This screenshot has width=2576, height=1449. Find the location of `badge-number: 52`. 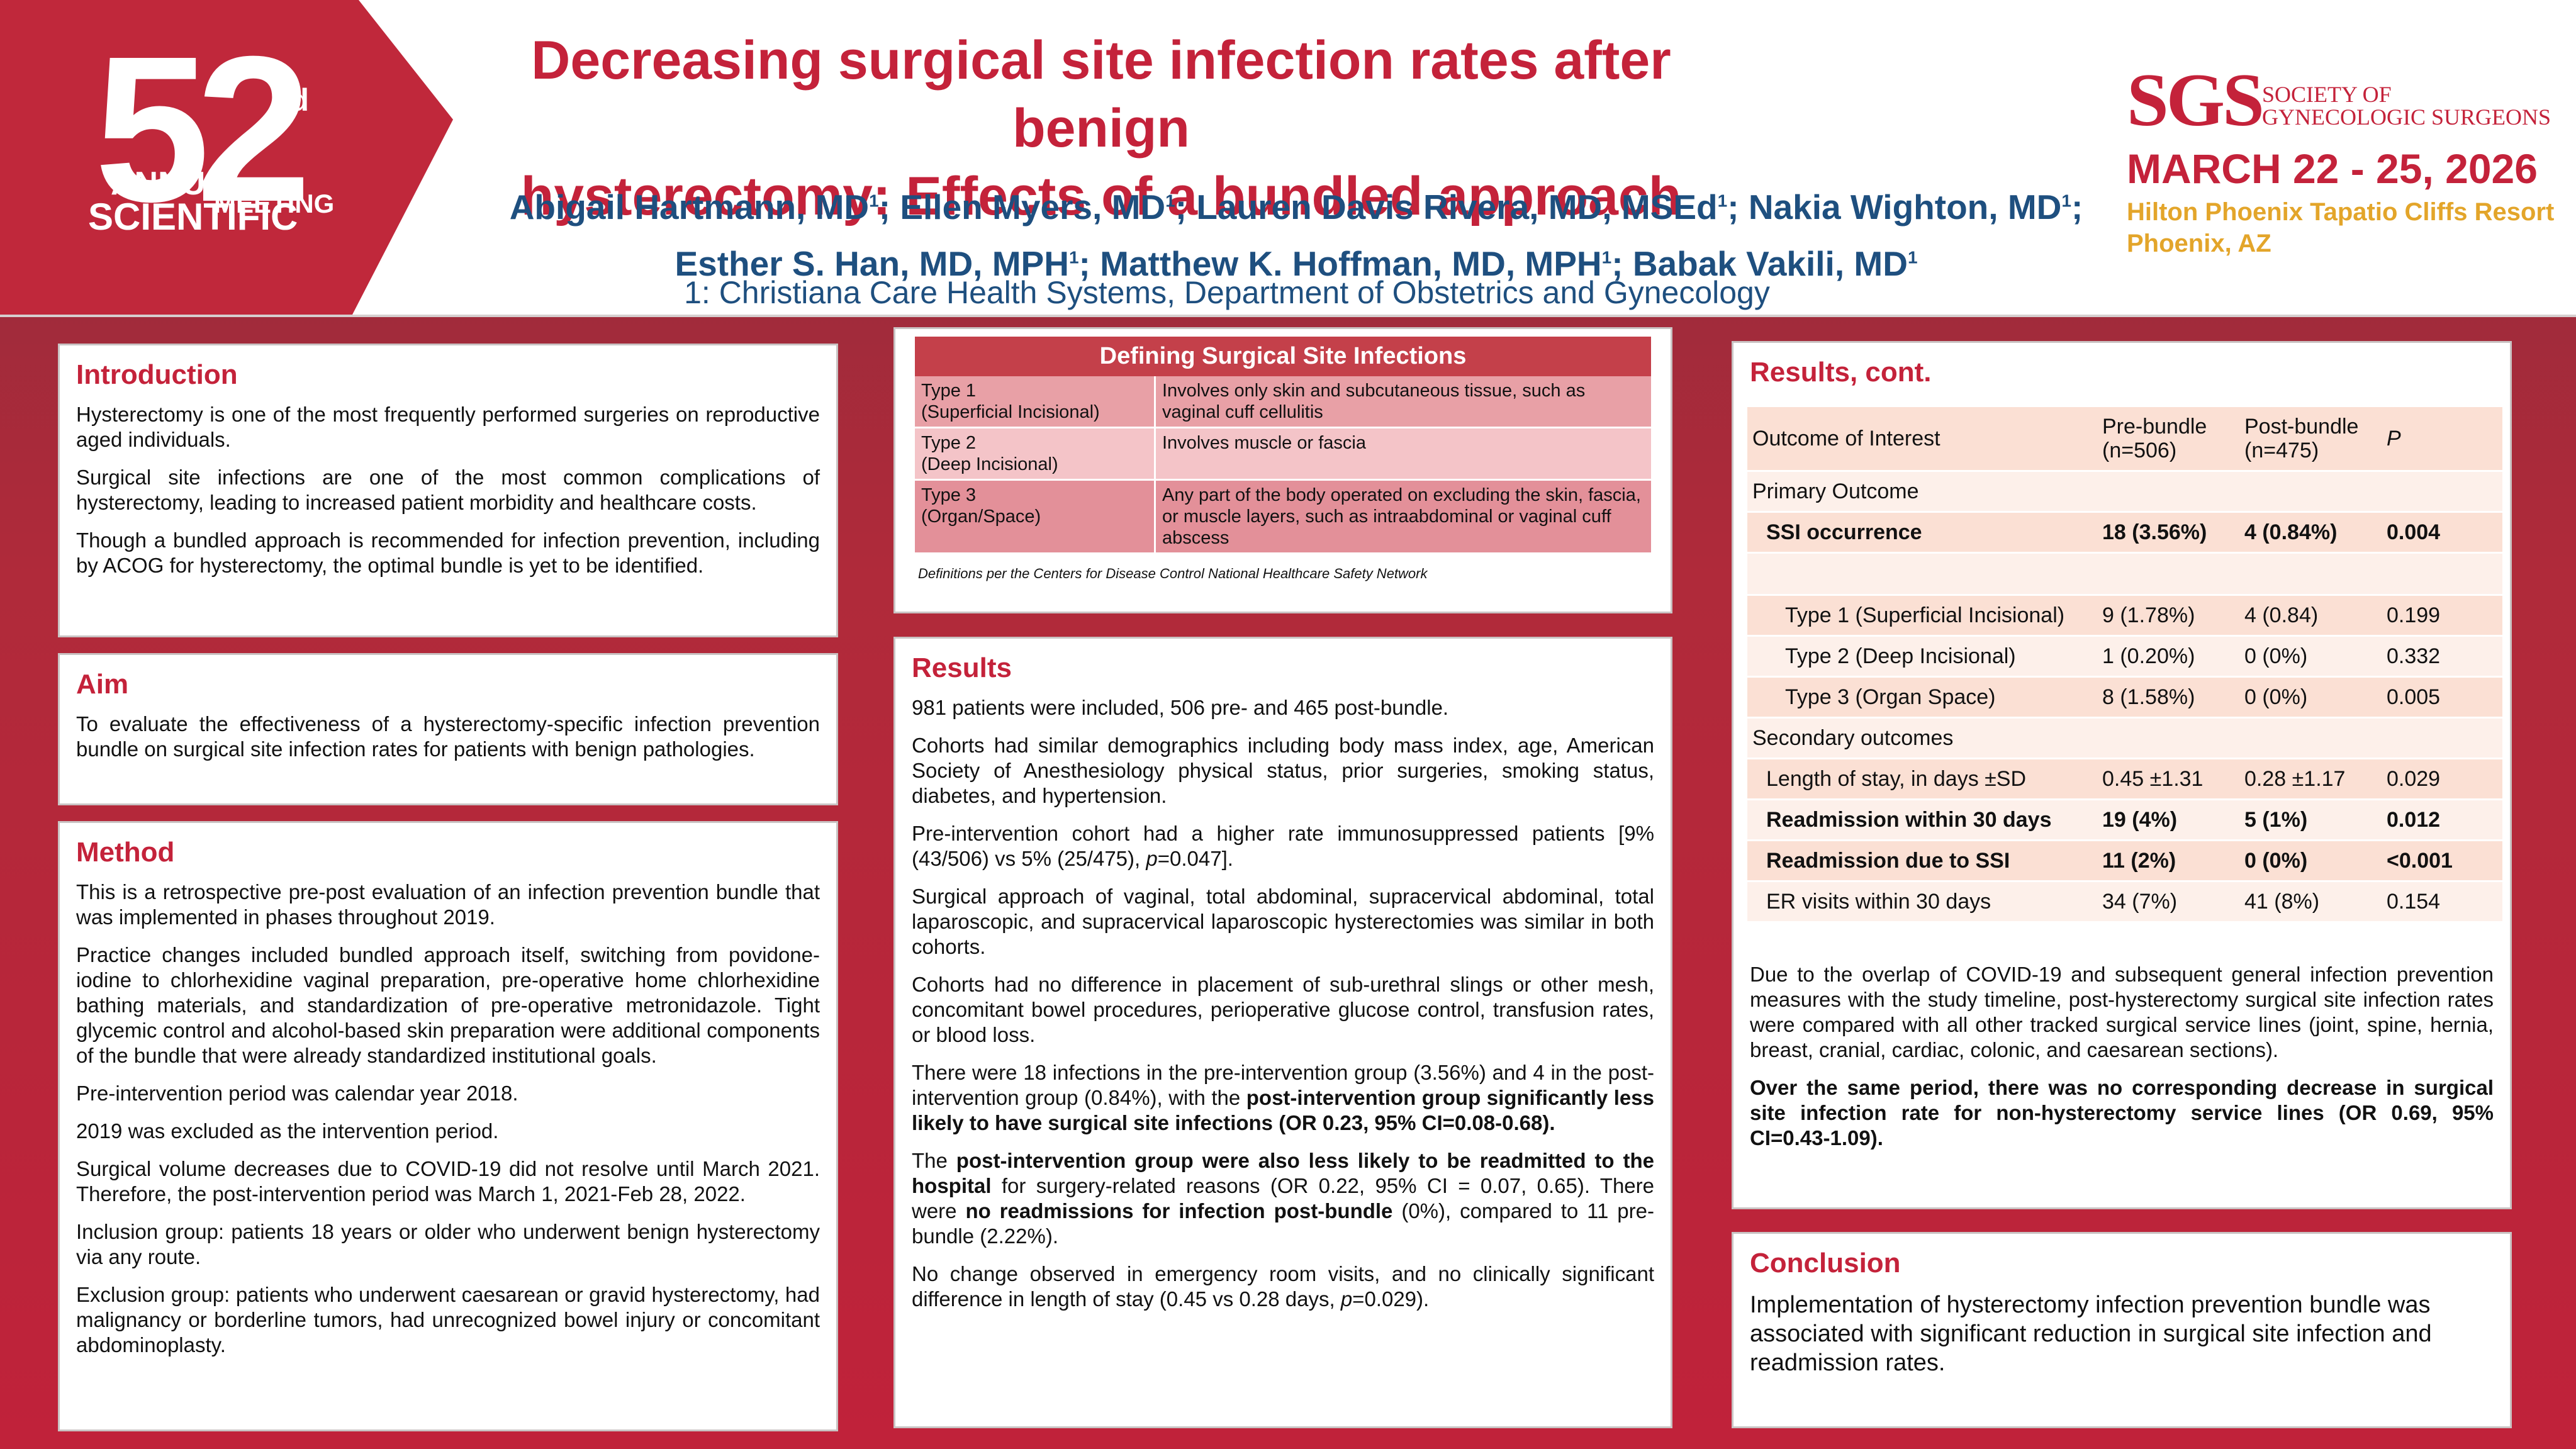

badge-number: 52 is located at coordinates (202, 129).